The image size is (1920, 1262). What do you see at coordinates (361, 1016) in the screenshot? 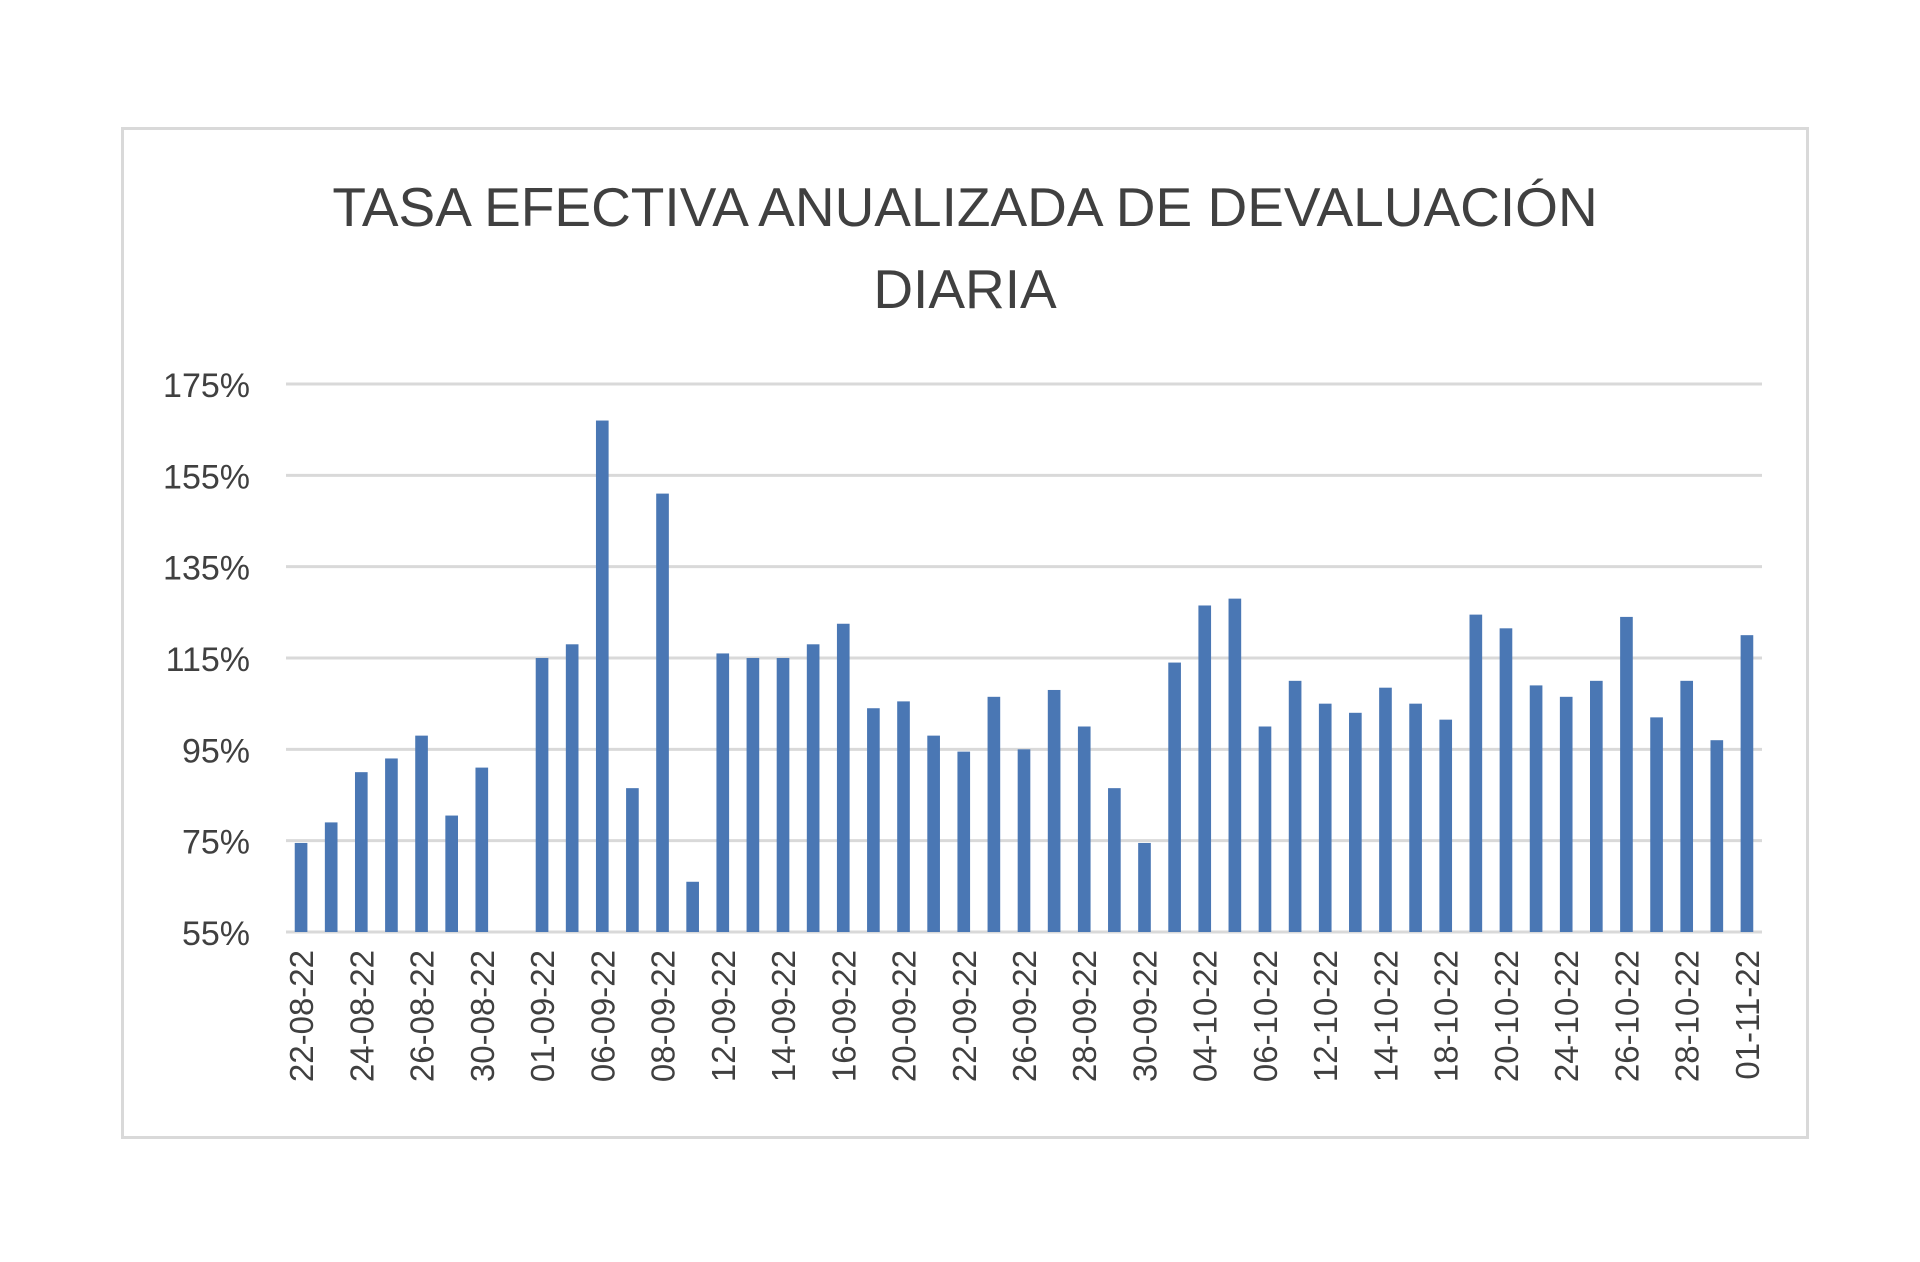
I see `x-tick-label: 24-08-22` at bounding box center [361, 1016].